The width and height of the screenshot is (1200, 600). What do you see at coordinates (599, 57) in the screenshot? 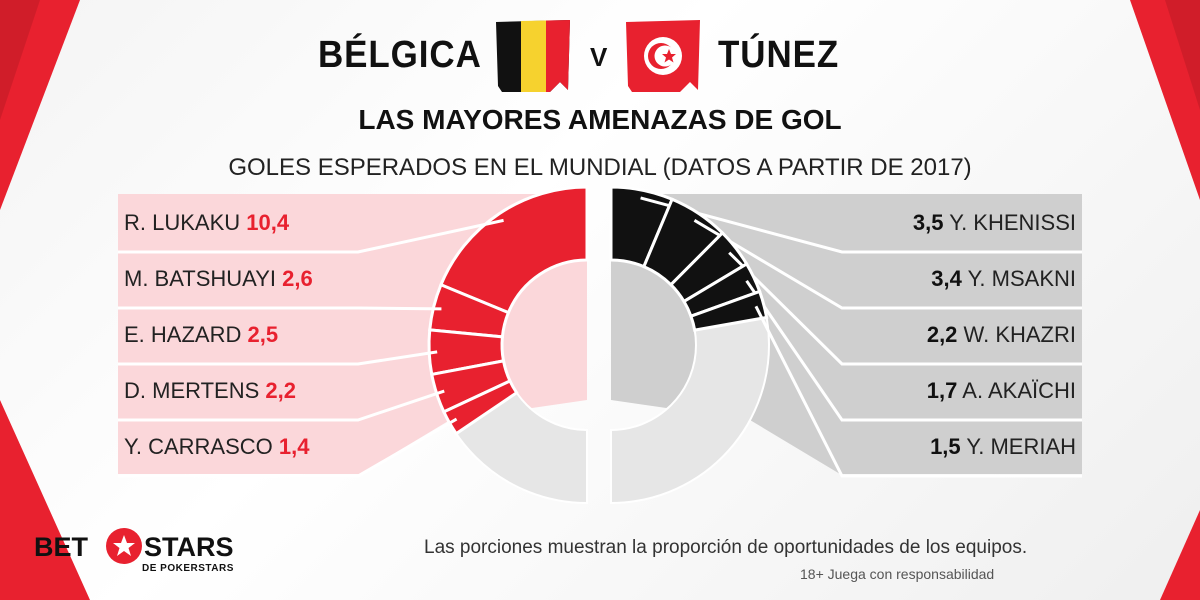
I see `versus-label: V` at bounding box center [599, 57].